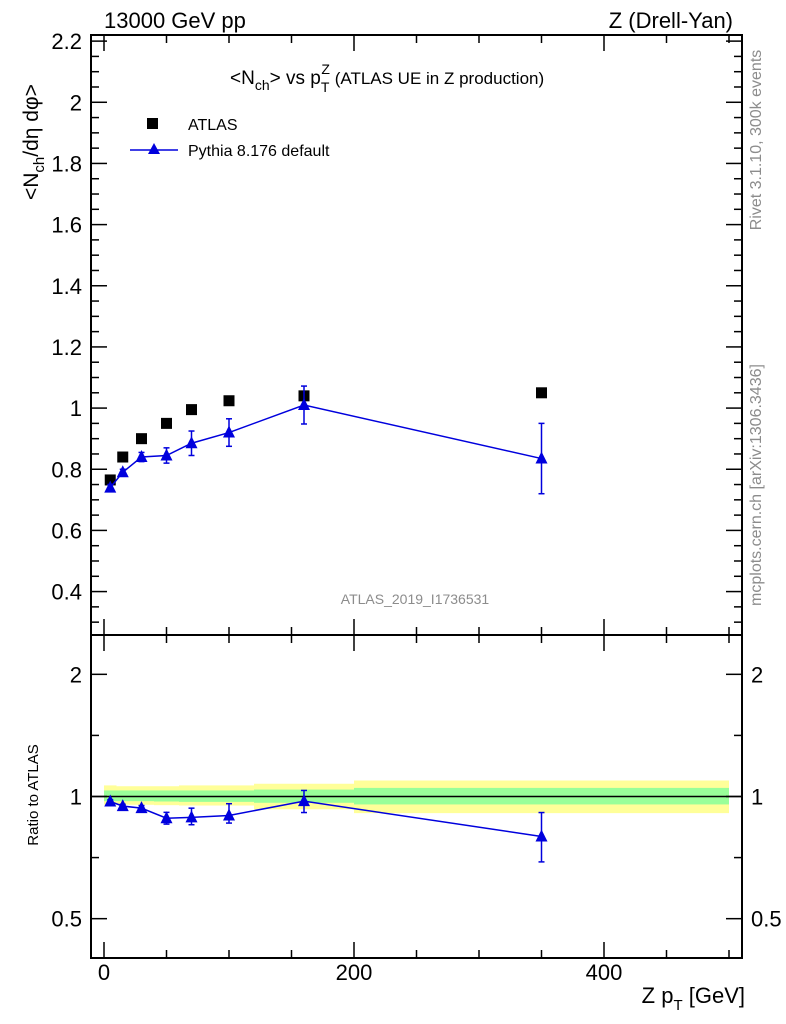 This screenshot has width=786, height=1024. Describe the element at coordinates (152, 123) in the screenshot. I see `legend-atlas-marker` at that location.